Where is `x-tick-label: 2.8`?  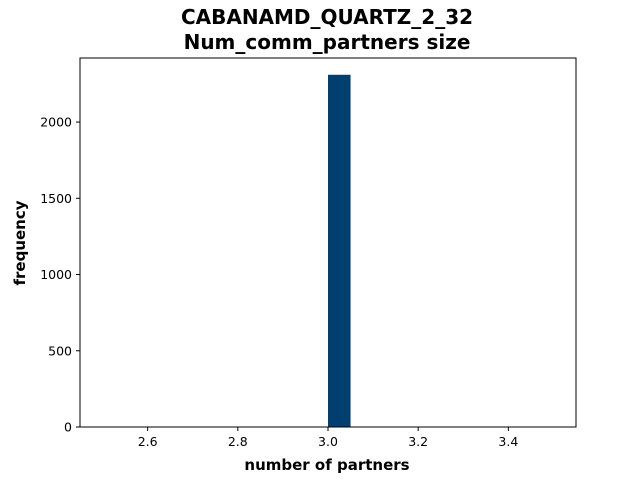
x-tick-label: 2.8 is located at coordinates (238, 441).